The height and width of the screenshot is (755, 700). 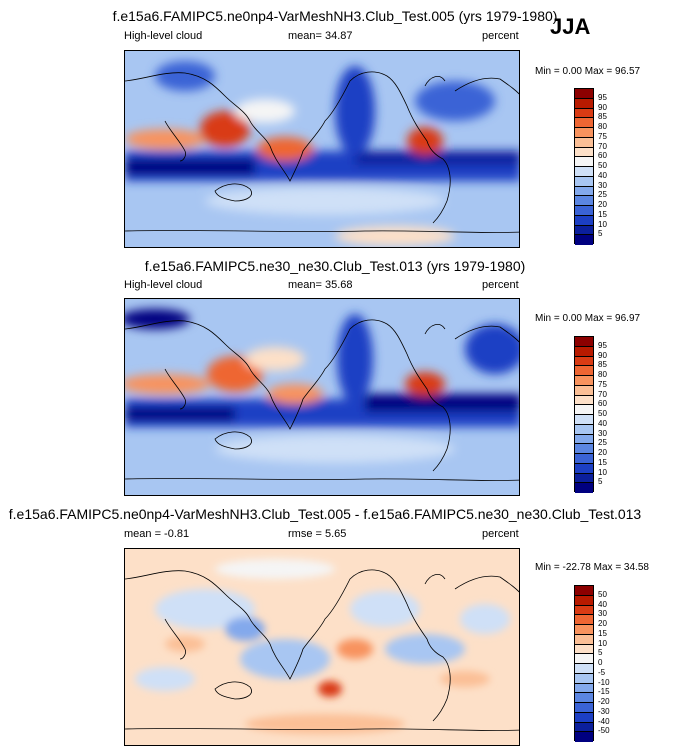 What do you see at coordinates (320, 36) in the screenshot?
I see `panel-1-mean: mean= 34.87` at bounding box center [320, 36].